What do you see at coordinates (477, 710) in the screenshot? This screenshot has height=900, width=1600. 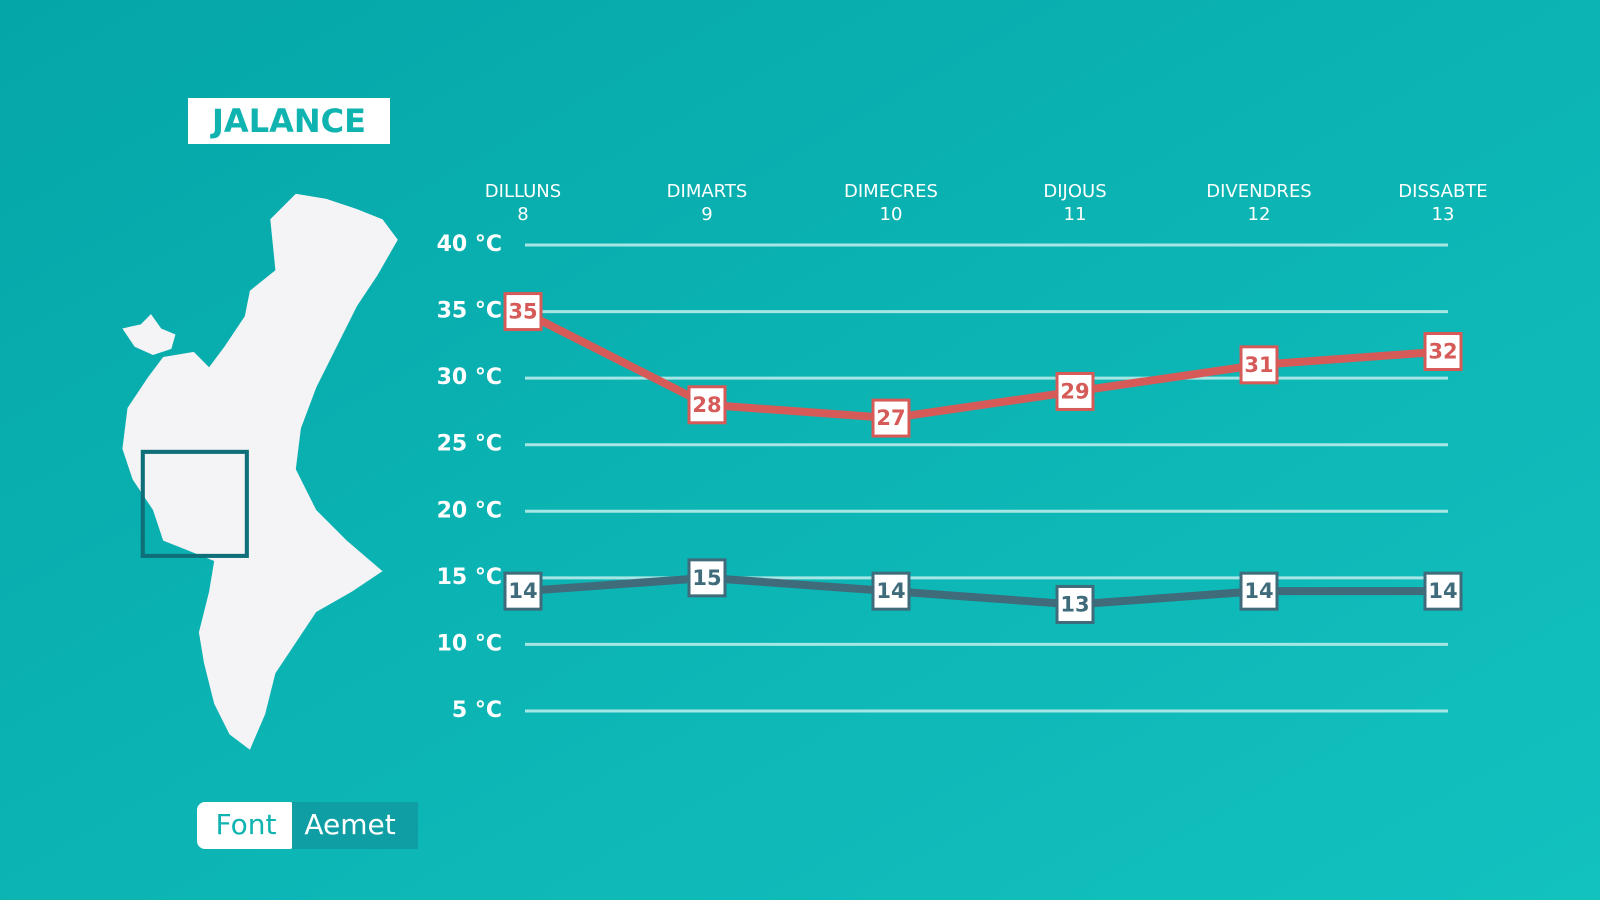 I see `y-tick-label: 5 °C` at bounding box center [477, 710].